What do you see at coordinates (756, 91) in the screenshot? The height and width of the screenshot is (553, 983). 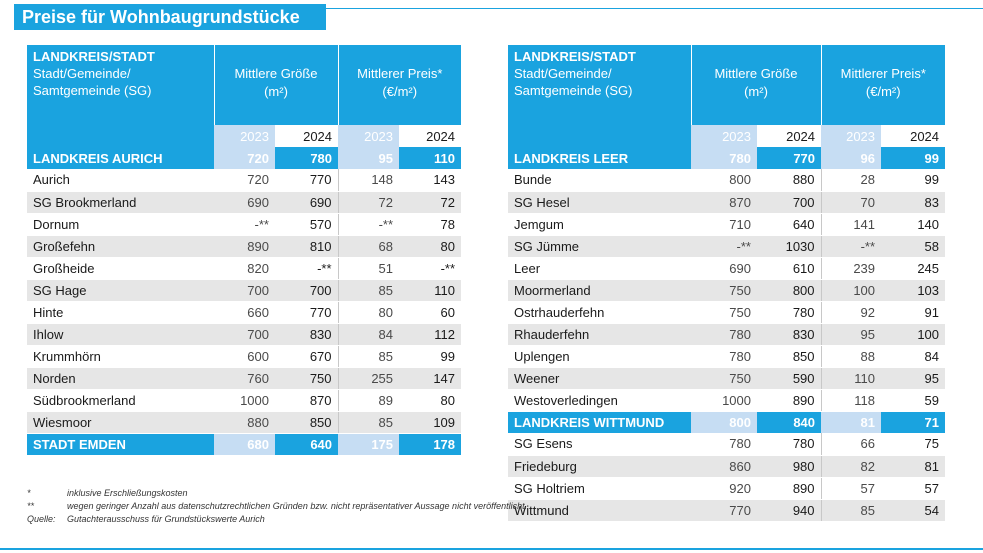 I see `size-label-line2: (m²)` at bounding box center [756, 91].